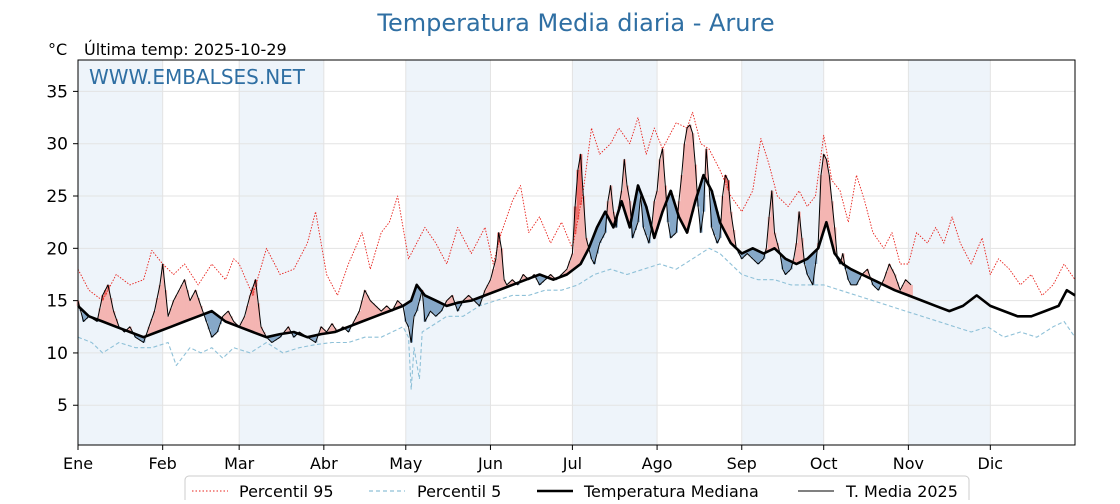 The width and height of the screenshot is (1120, 504). Describe the element at coordinates (57, 49) in the screenshot. I see `unit-label: °C` at that location.